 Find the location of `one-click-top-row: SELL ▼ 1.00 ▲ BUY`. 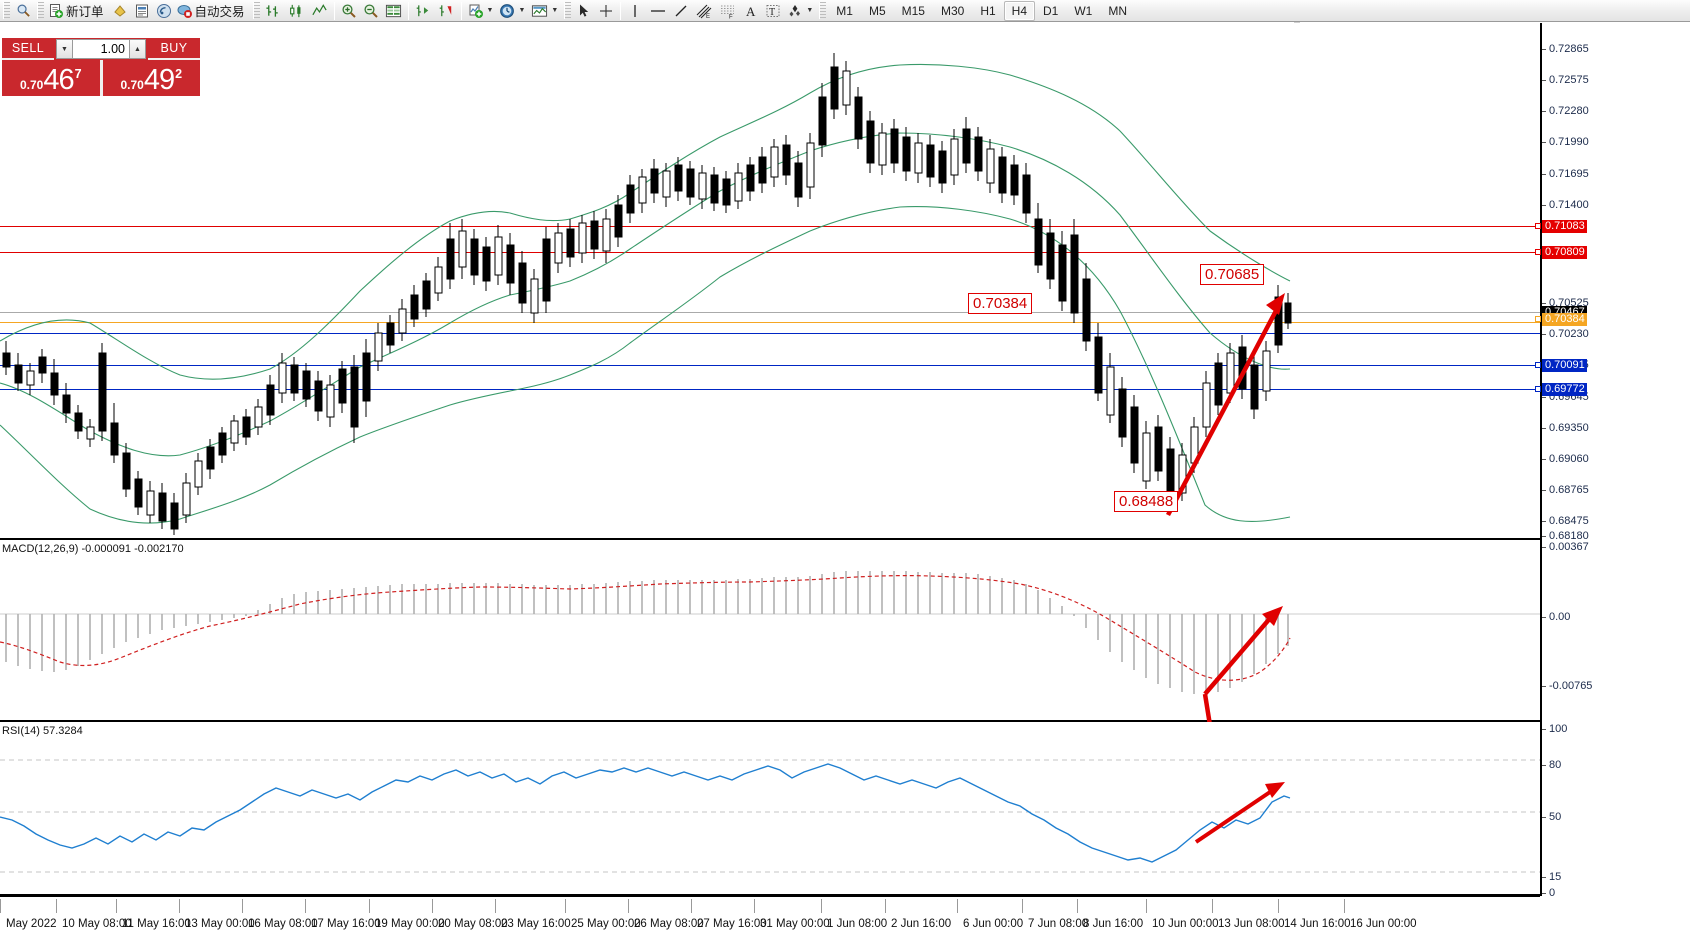

one-click-top-row: SELL ▼ 1.00 ▲ BUY is located at coordinates (101, 49).